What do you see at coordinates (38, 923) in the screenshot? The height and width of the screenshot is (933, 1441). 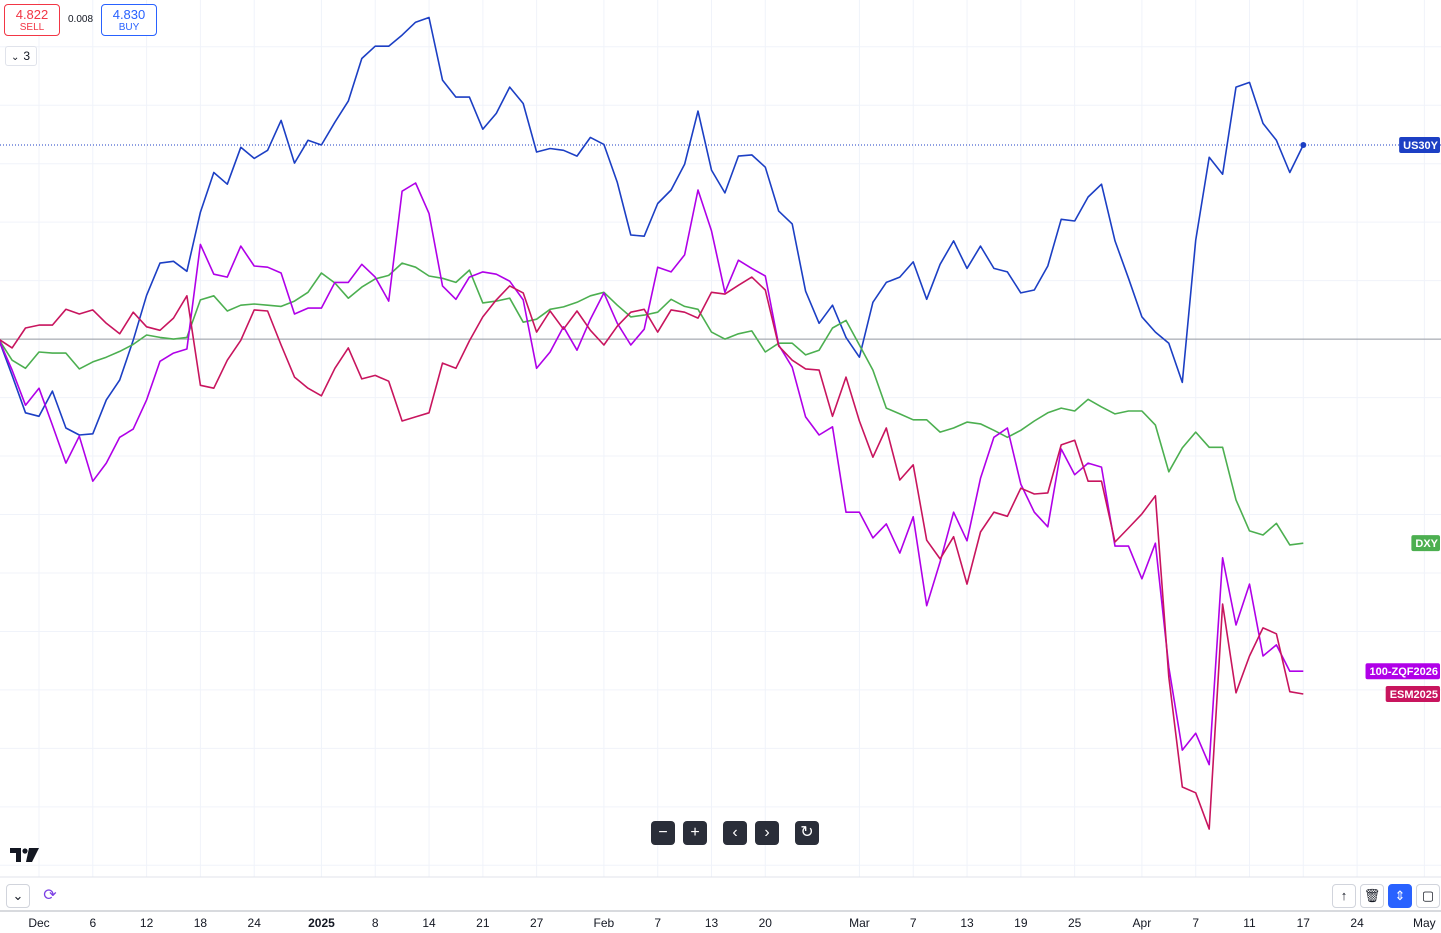 I see `x-tick-label: Dec` at bounding box center [38, 923].